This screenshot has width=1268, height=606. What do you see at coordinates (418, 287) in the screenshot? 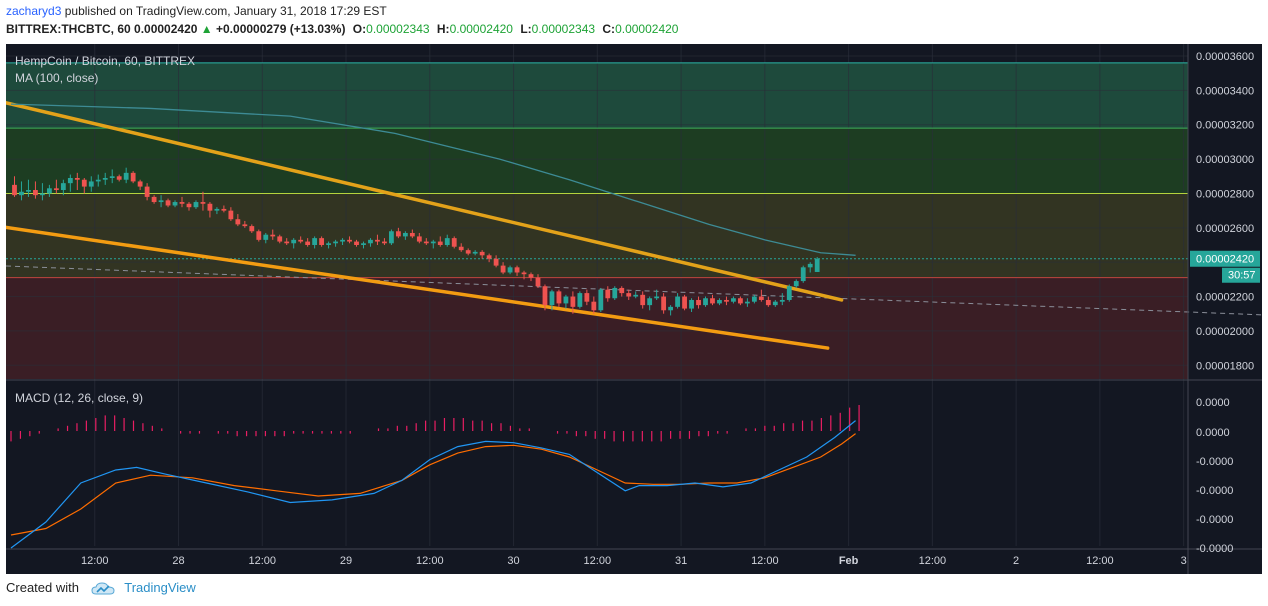
I see `wedge-lower-trendline` at bounding box center [418, 287].